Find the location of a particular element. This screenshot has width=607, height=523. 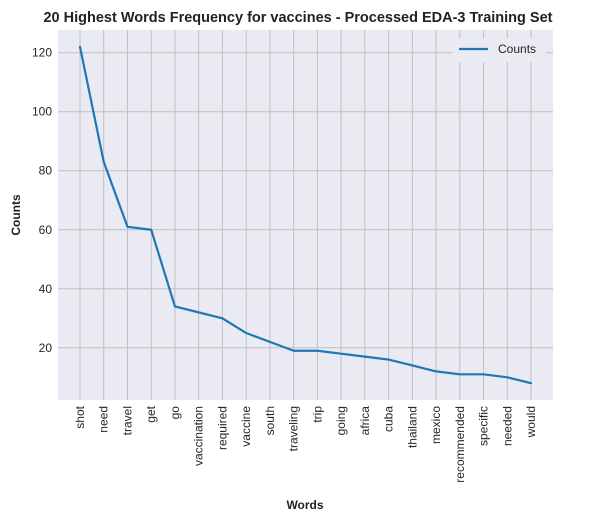

x-tick-label: traveling is located at coordinates (294, 428).